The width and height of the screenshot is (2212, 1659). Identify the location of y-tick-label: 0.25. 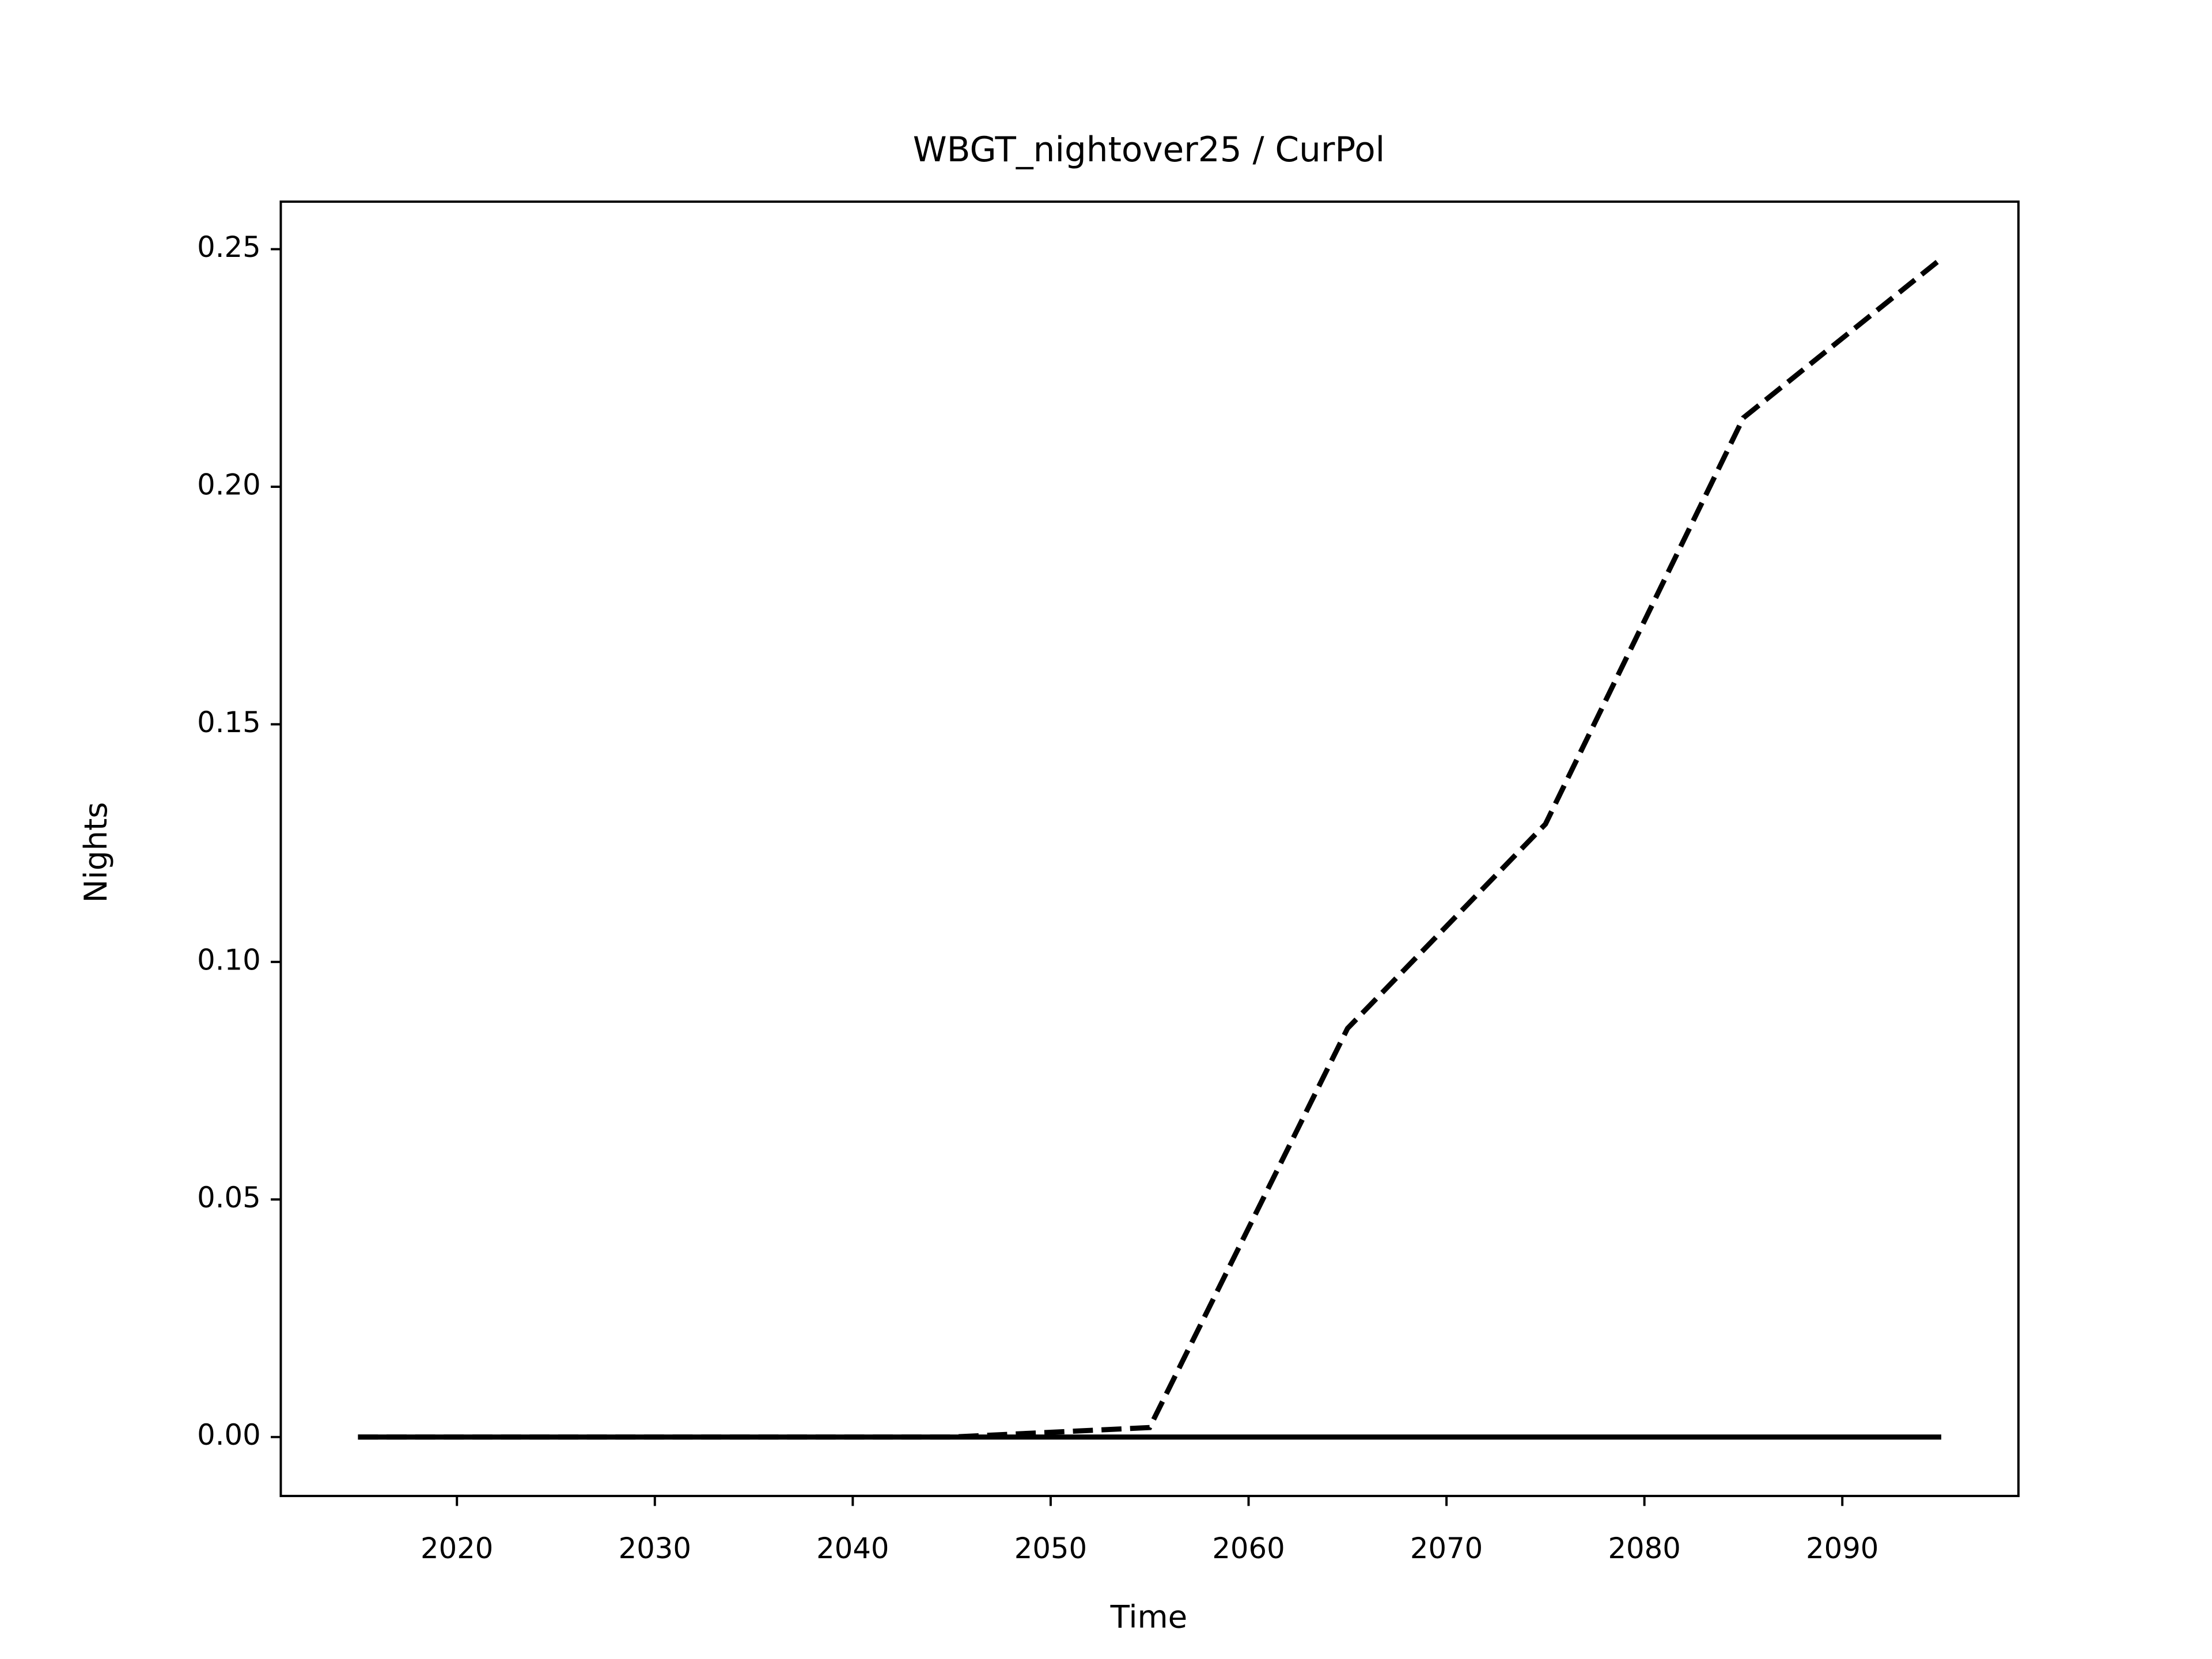
(229, 247).